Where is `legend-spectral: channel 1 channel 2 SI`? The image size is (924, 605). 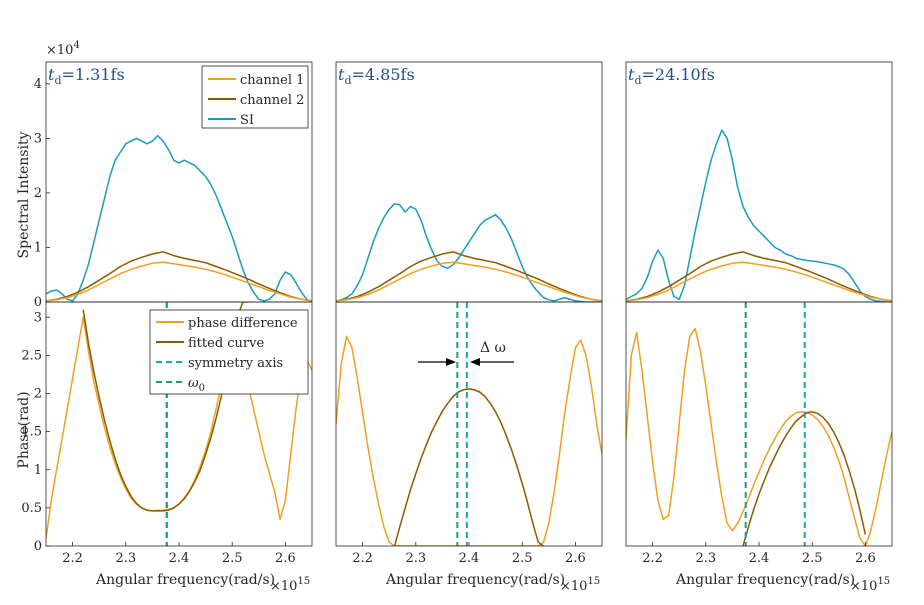
legend-spectral: channel 1 channel 2 SI is located at coordinates (255, 97).